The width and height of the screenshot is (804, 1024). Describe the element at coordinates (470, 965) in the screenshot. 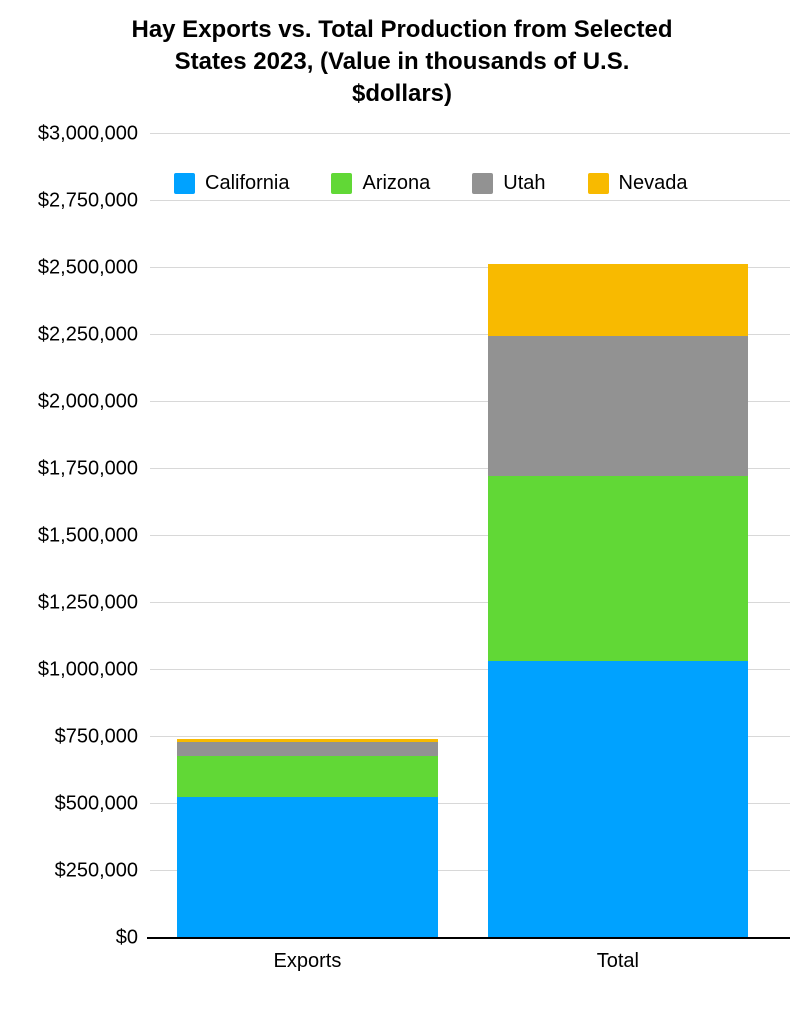

I see `x-axis-labels: Exports Total` at that location.